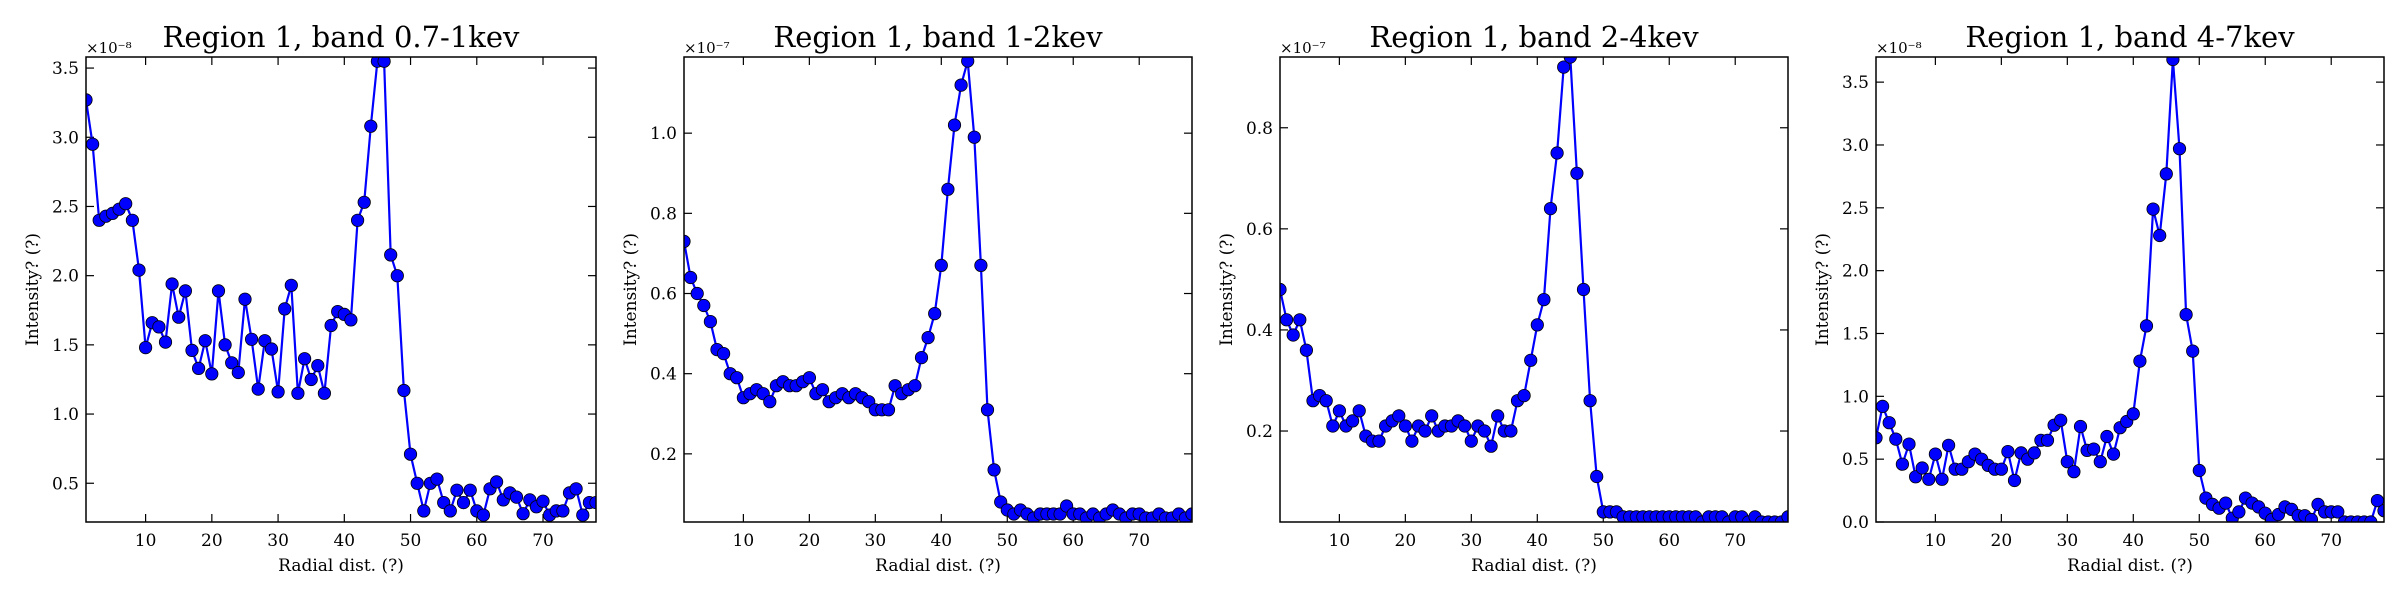 The width and height of the screenshot is (2400, 600). I want to click on y-tick-label: 0.2, so click(663, 455).